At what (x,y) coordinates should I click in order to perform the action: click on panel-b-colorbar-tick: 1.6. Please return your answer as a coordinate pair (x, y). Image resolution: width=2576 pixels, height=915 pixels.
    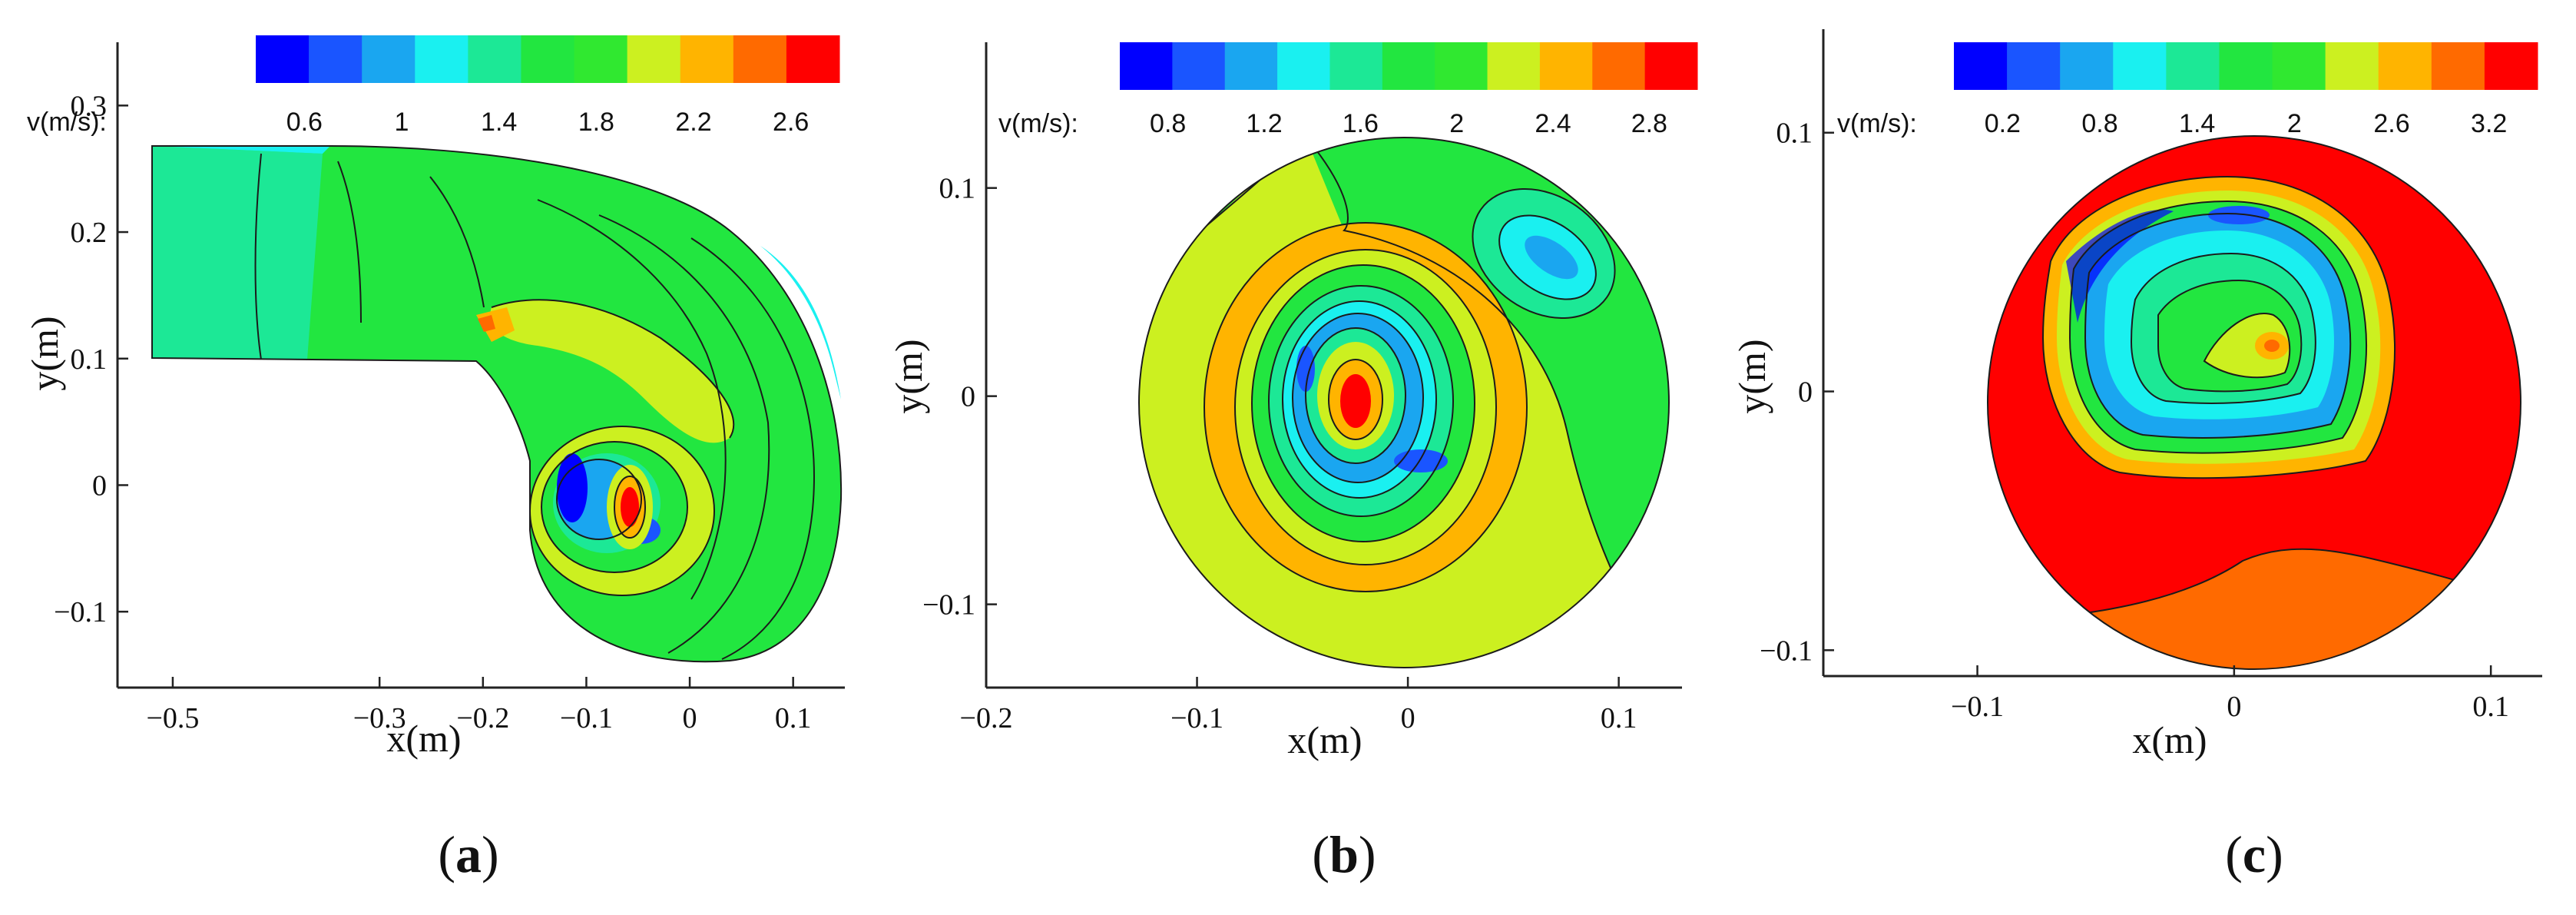
    Looking at the image, I should click on (1361, 123).